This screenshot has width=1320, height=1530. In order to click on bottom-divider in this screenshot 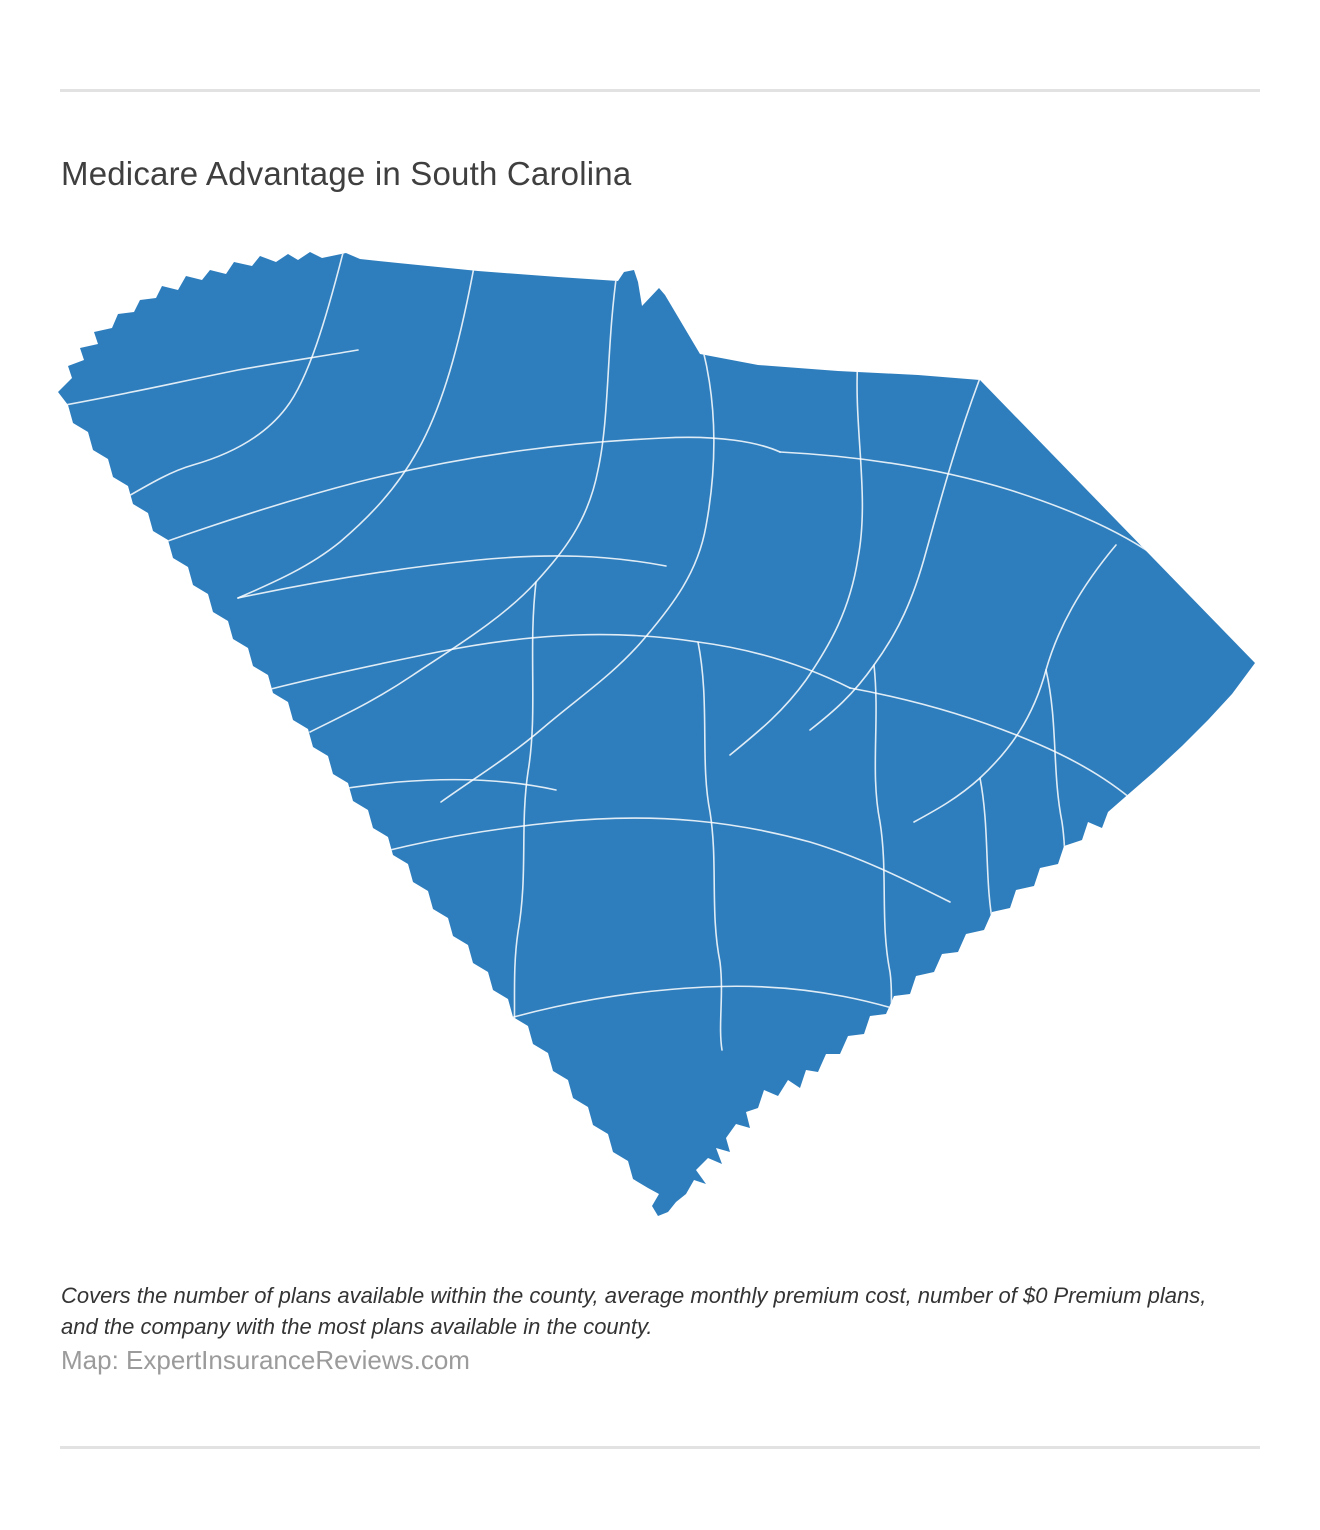, I will do `click(660, 1447)`.